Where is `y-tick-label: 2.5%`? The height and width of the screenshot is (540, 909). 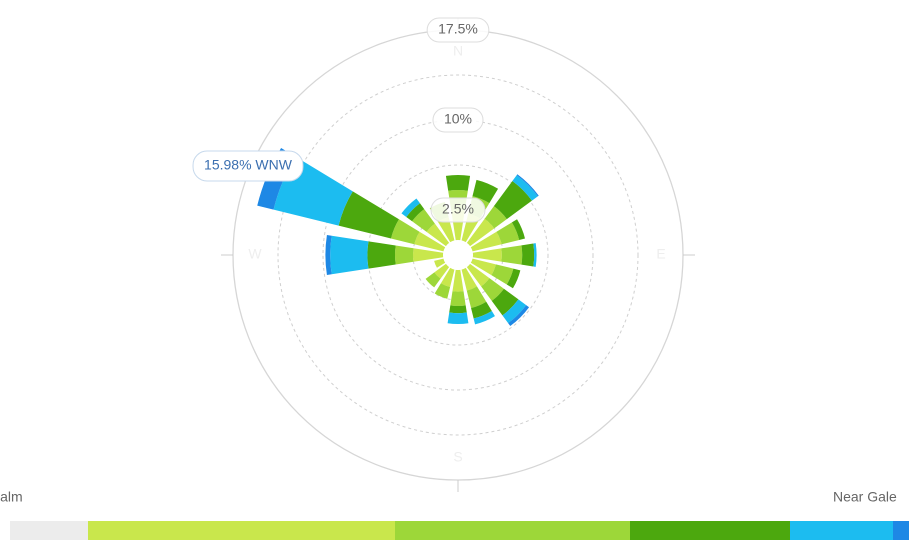 y-tick-label: 2.5% is located at coordinates (458, 209).